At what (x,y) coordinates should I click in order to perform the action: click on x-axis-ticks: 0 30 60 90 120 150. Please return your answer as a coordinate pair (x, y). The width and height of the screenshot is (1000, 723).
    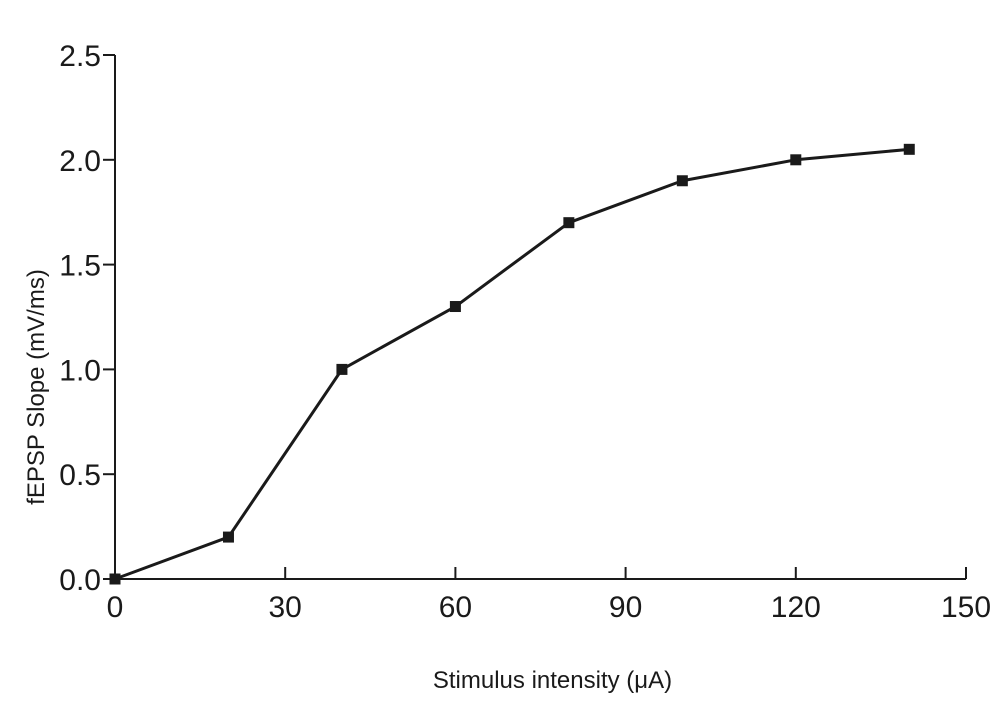
    Looking at the image, I should click on (549, 595).